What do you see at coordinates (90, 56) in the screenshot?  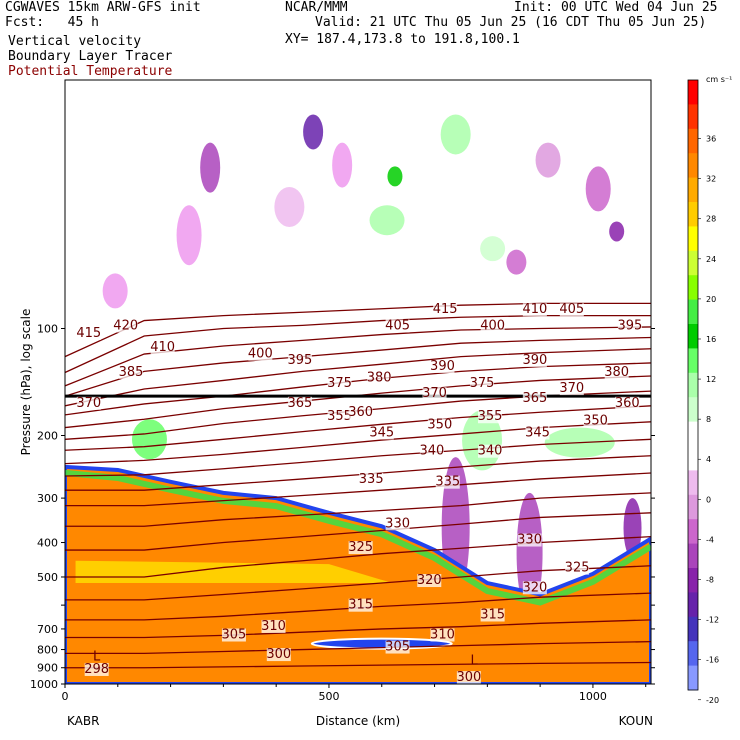 I see `field-boundary-layer: Boundary Layer Tracer` at bounding box center [90, 56].